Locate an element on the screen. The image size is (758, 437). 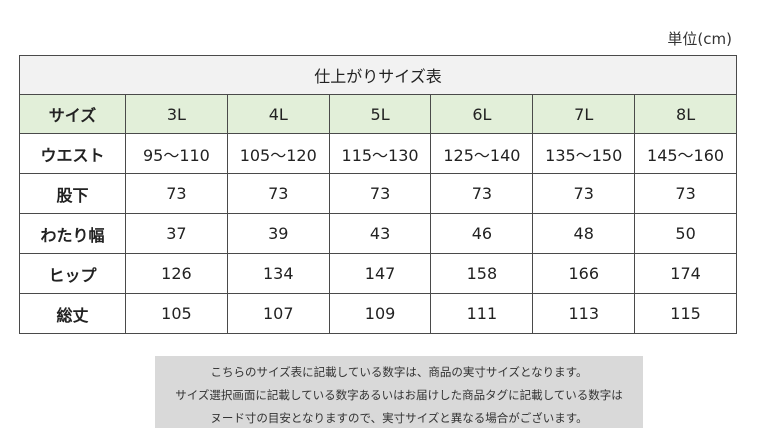
table-cell: 105～120 is located at coordinates (278, 153).